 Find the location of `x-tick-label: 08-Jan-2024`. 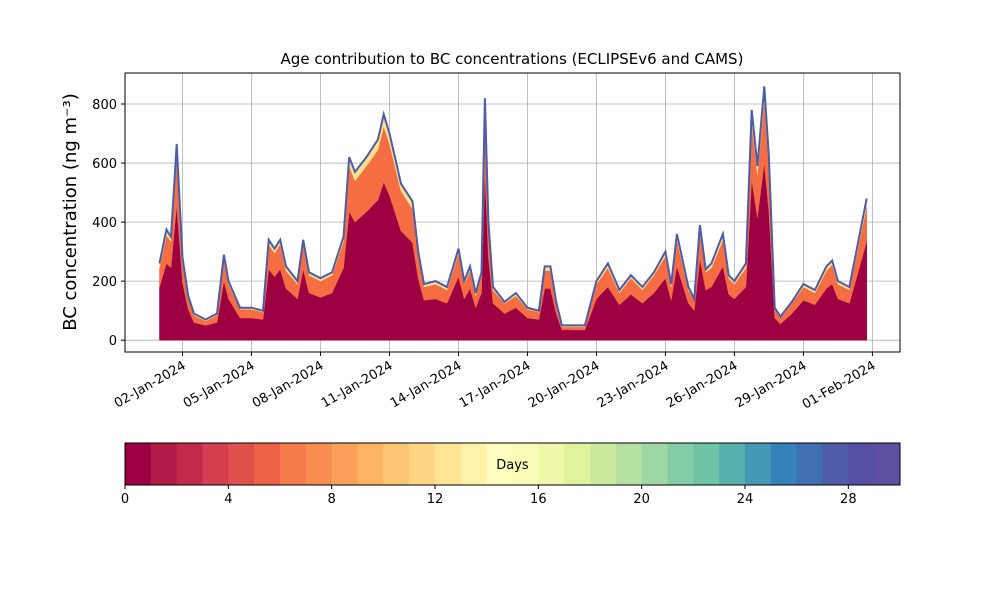

x-tick-label: 08-Jan-2024 is located at coordinates (288, 384).